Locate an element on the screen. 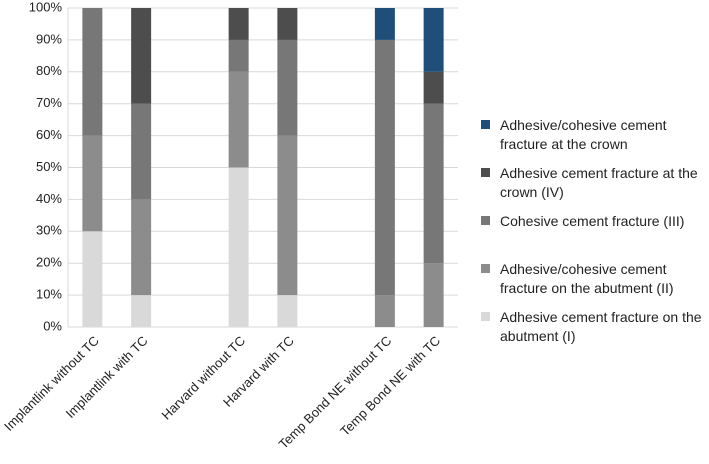 This screenshot has height=464, width=709. y-tick-label: 20% is located at coordinates (49, 262).